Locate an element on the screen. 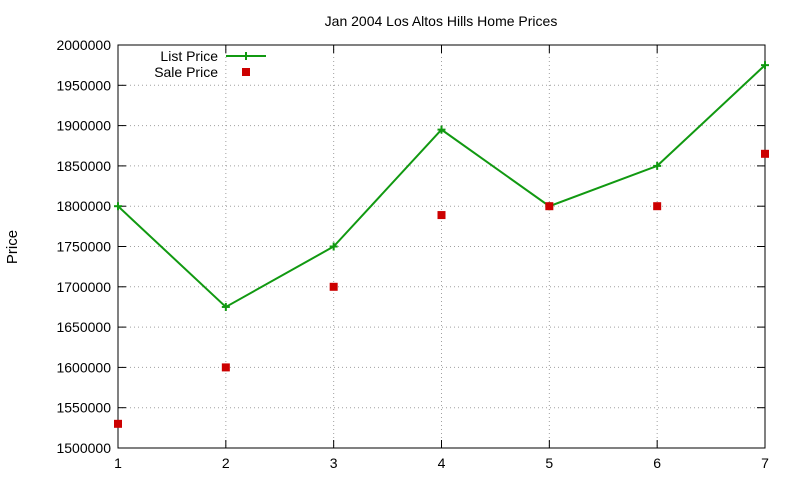 The width and height of the screenshot is (800, 480). y-tick-label: 1550000 is located at coordinates (83, 408).